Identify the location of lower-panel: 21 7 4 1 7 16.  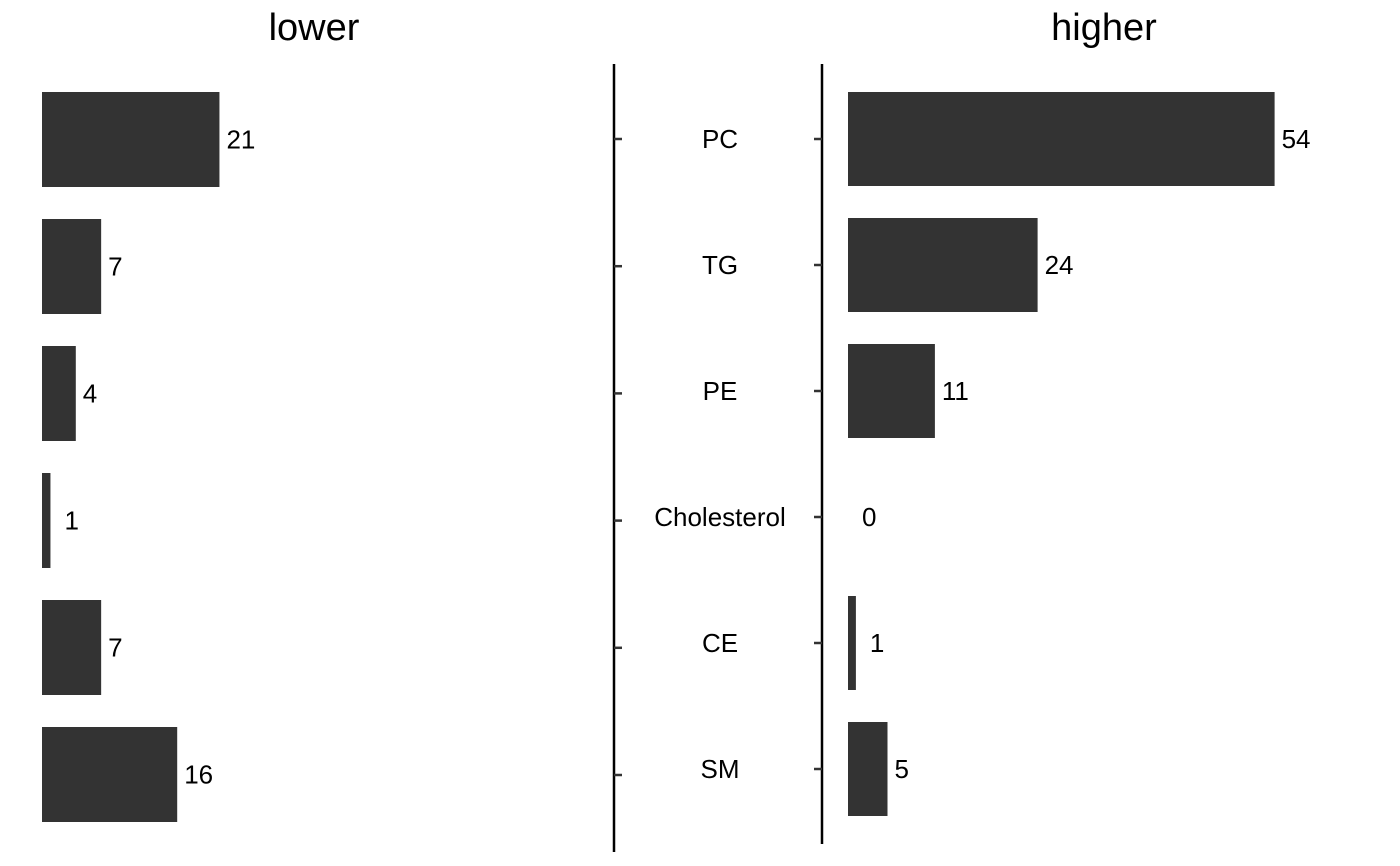
(148, 457).